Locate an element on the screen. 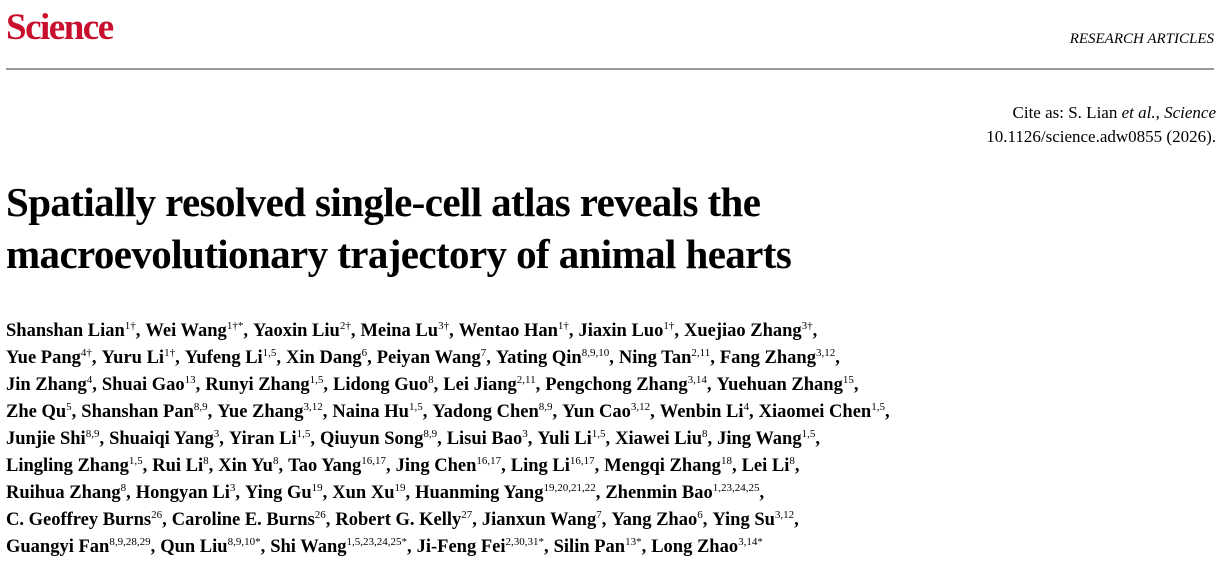  author-name: Lei Li is located at coordinates (765, 466).